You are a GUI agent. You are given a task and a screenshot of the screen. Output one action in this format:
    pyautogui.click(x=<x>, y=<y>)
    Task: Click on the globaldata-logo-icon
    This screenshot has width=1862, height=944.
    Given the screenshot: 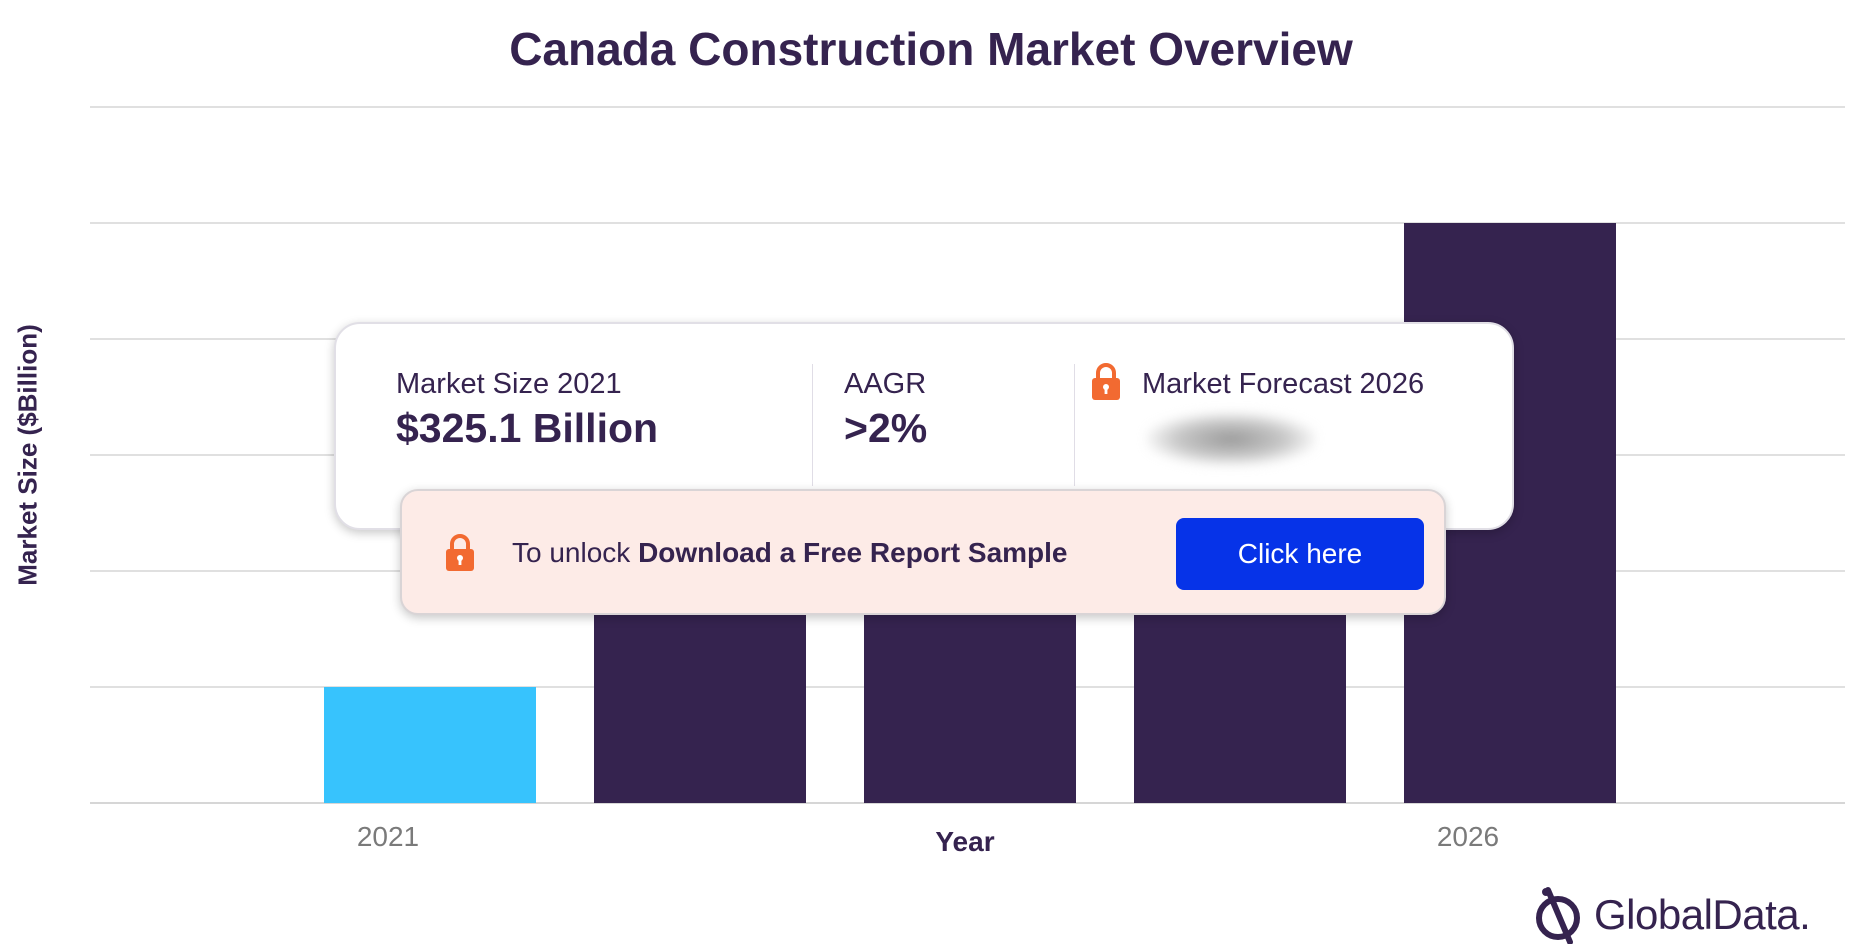 What is the action you would take?
    pyautogui.click(x=1558, y=915)
    